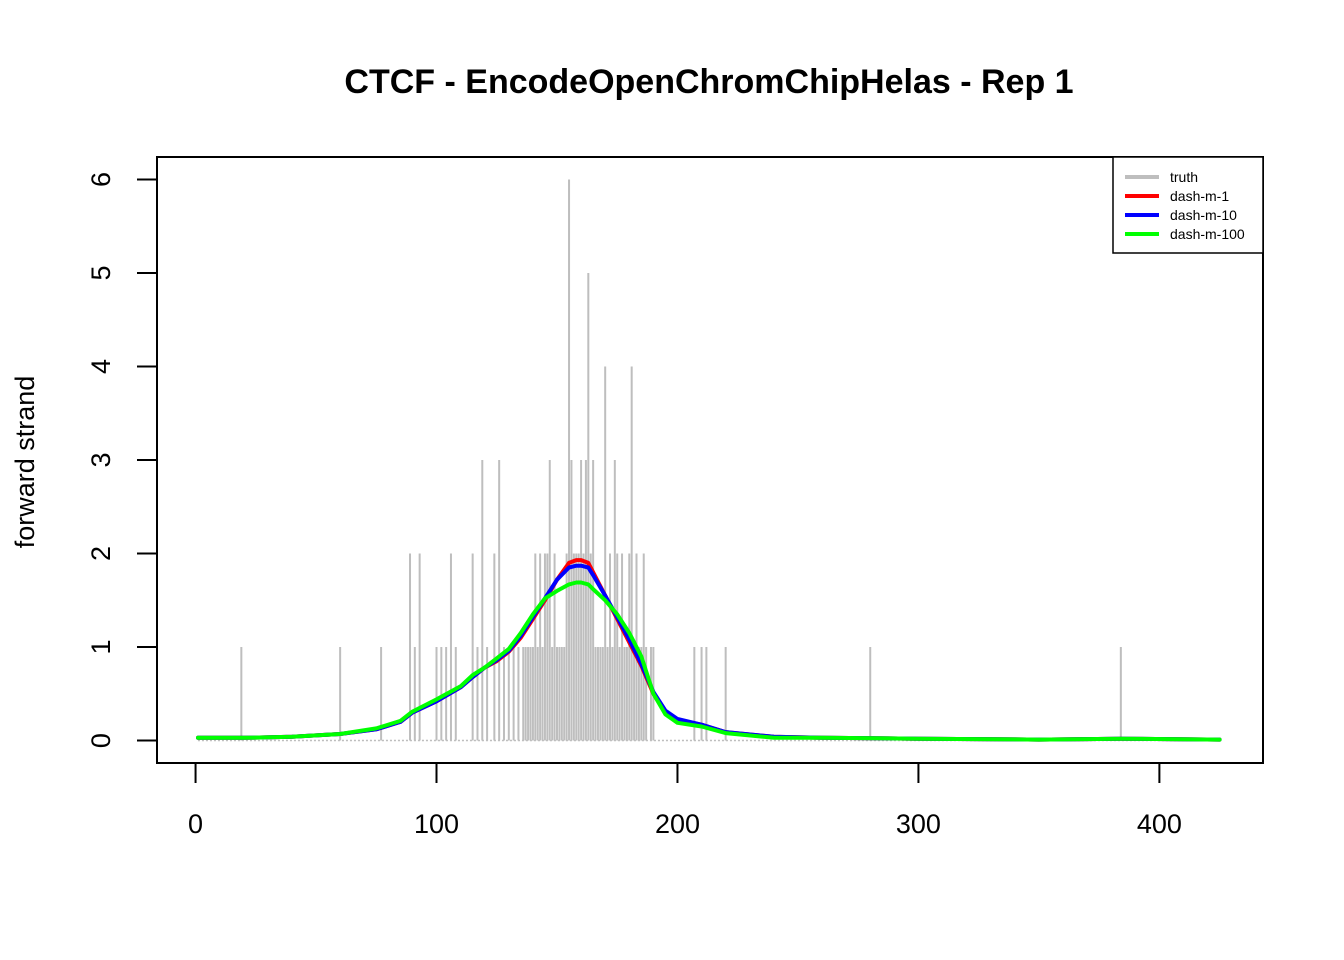 This screenshot has height=960, width=1344. What do you see at coordinates (101, 647) in the screenshot?
I see `y-tick-label: 1` at bounding box center [101, 647].